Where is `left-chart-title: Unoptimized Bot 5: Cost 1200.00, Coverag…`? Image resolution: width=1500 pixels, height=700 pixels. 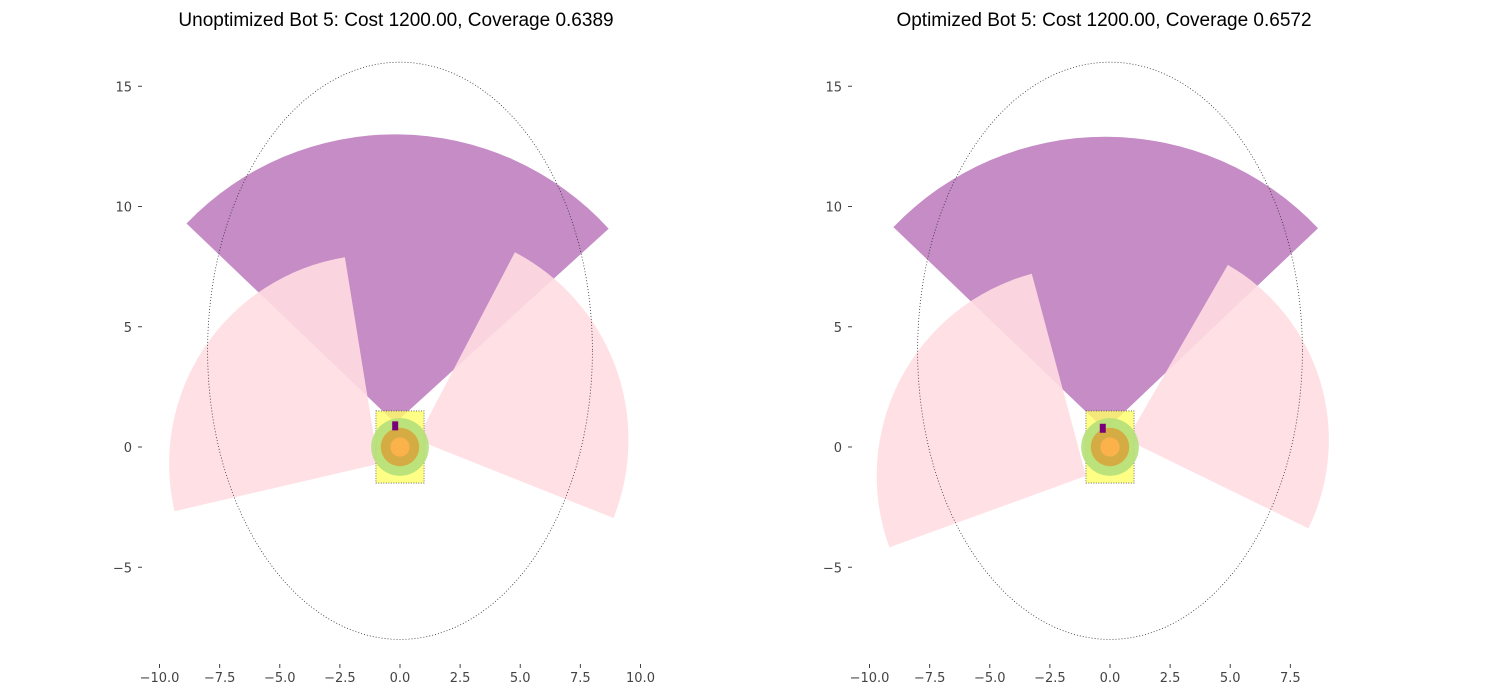 left-chart-title: Unoptimized Bot 5: Cost 1200.00, Coverag… is located at coordinates (396, 20).